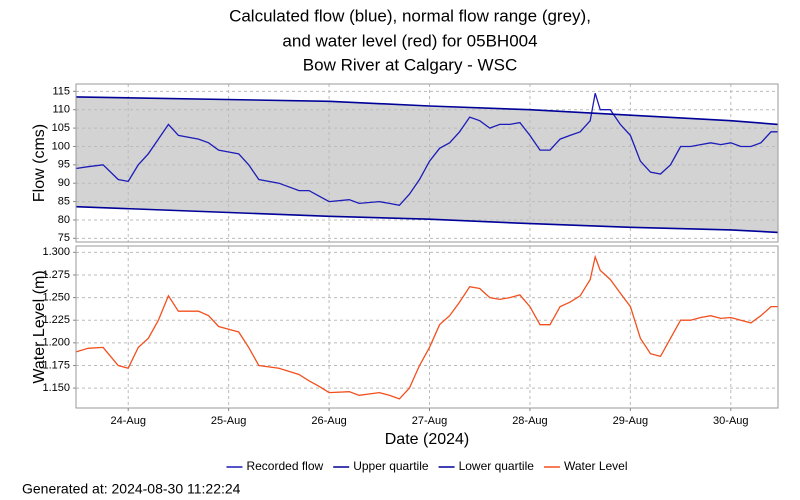 Image resolution: width=800 pixels, height=500 pixels. What do you see at coordinates (56, 343) in the screenshot?
I see `y-tick-label: 1.200` at bounding box center [56, 343].